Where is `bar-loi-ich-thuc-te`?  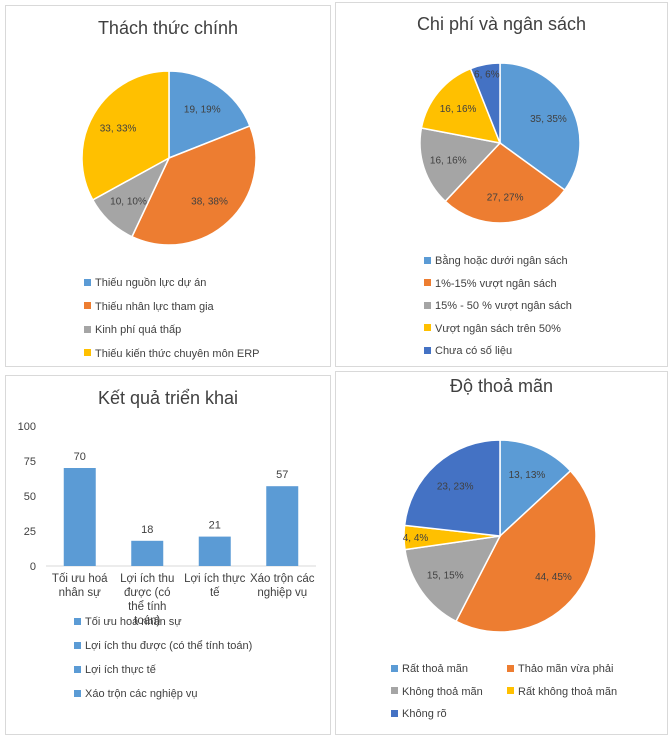
bar-loi-ich-thuc-te is located at coordinates (214, 551).